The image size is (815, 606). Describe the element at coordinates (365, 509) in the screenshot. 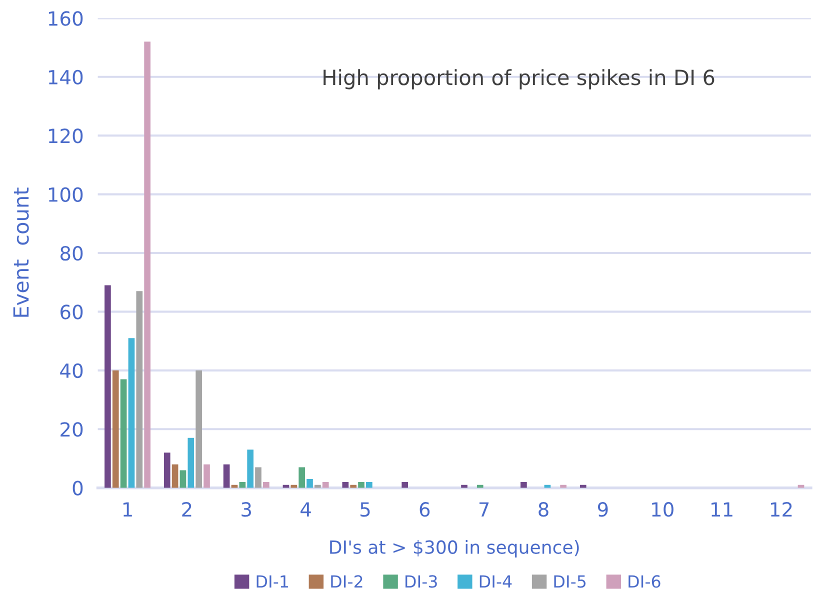

I see `x-tick-label: 5` at that location.